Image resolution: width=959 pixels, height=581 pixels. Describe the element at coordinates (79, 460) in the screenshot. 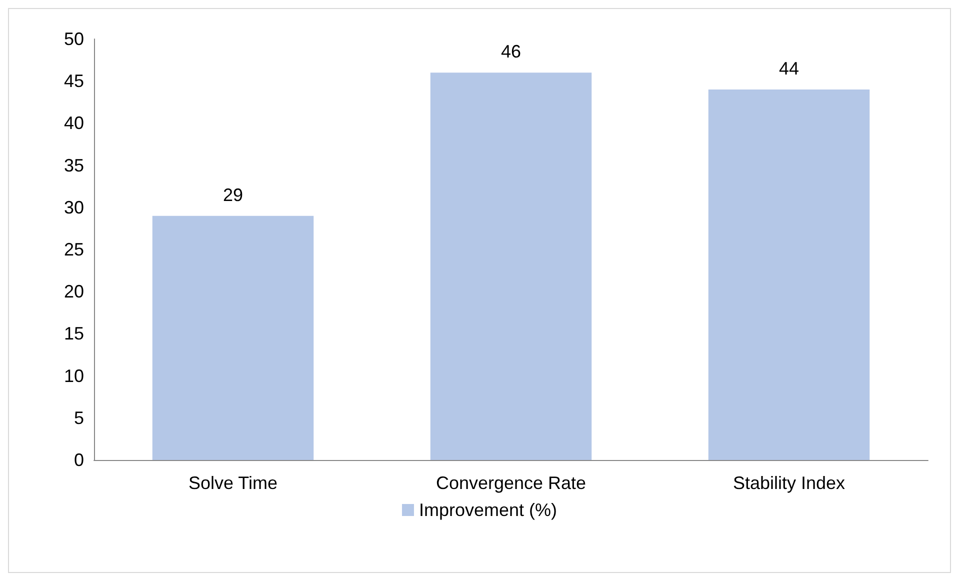

I see `y-tick-label: 0` at that location.